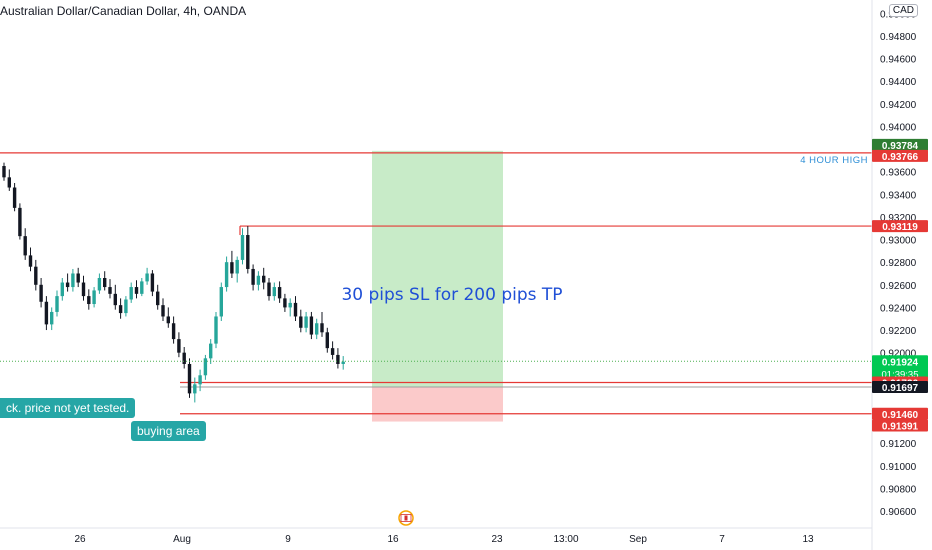  Describe the element at coordinates (898, 286) in the screenshot. I see `y-tick-label: 0.92600` at that location.